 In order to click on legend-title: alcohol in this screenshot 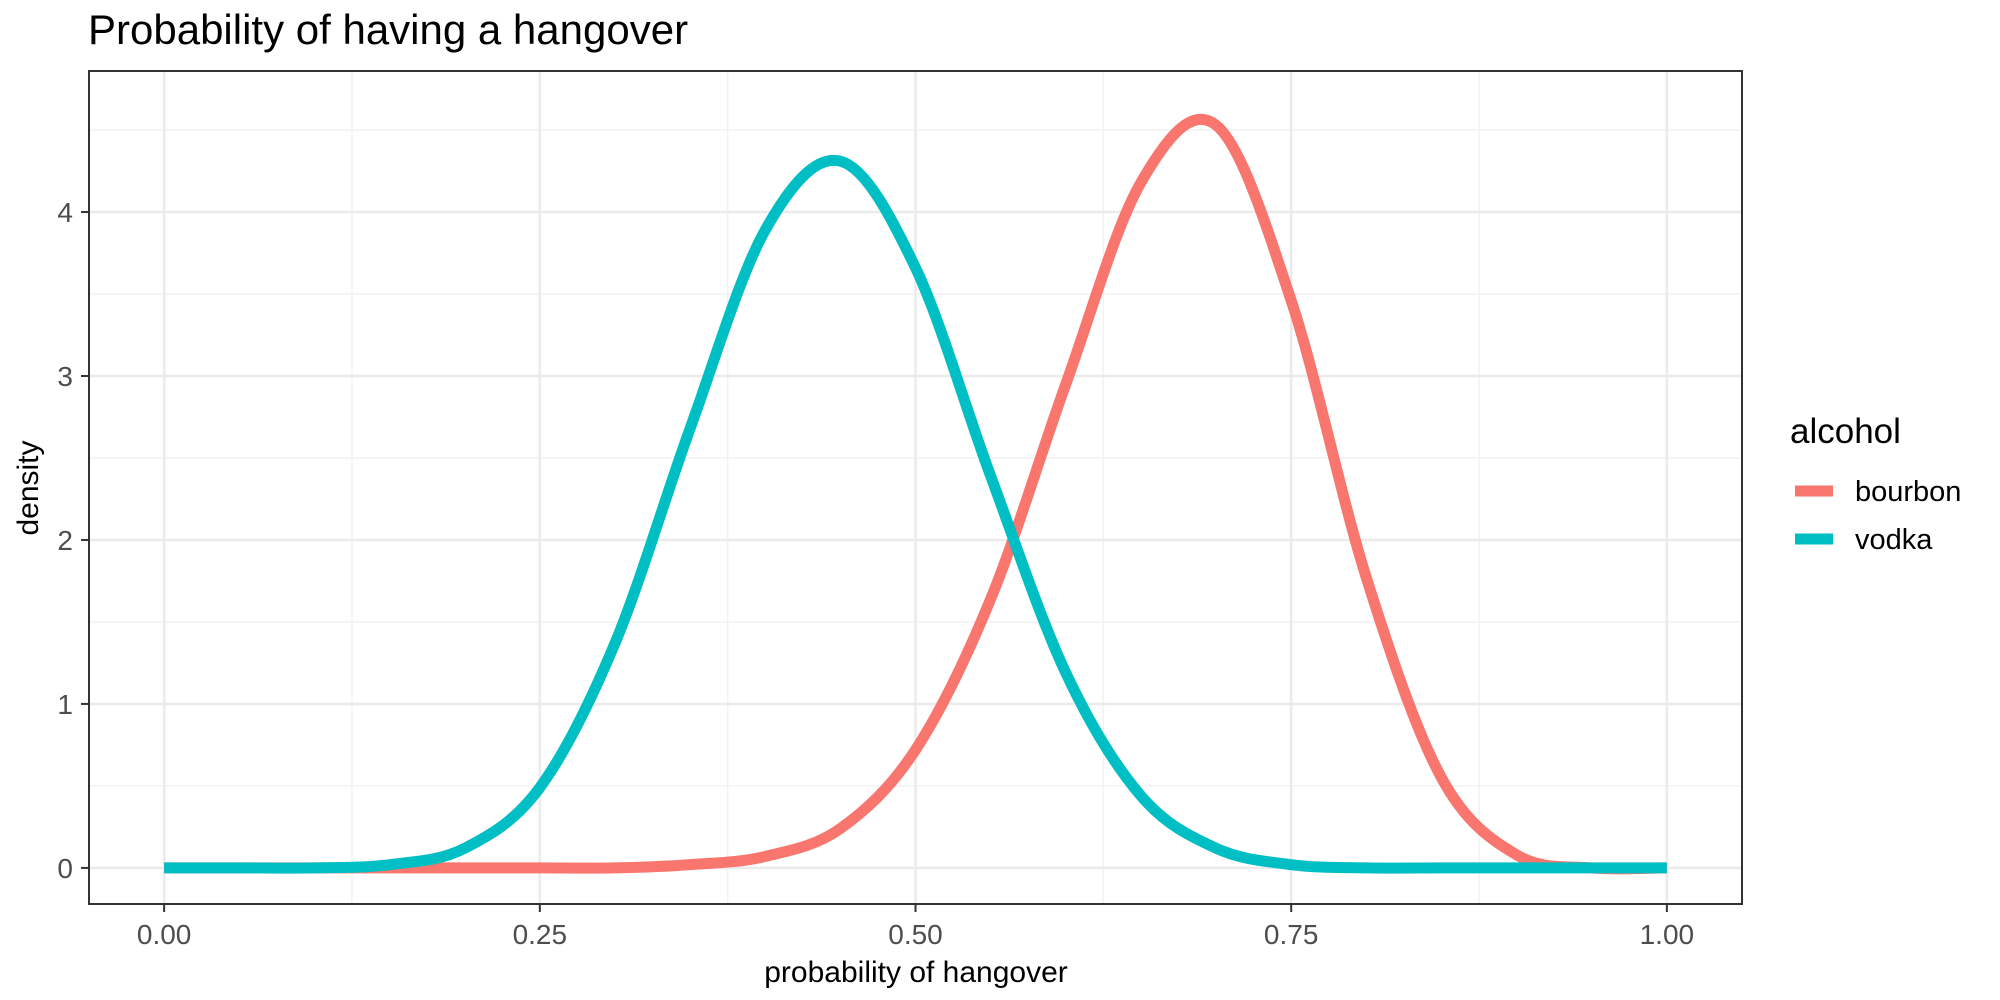, I will do `click(1845, 431)`.